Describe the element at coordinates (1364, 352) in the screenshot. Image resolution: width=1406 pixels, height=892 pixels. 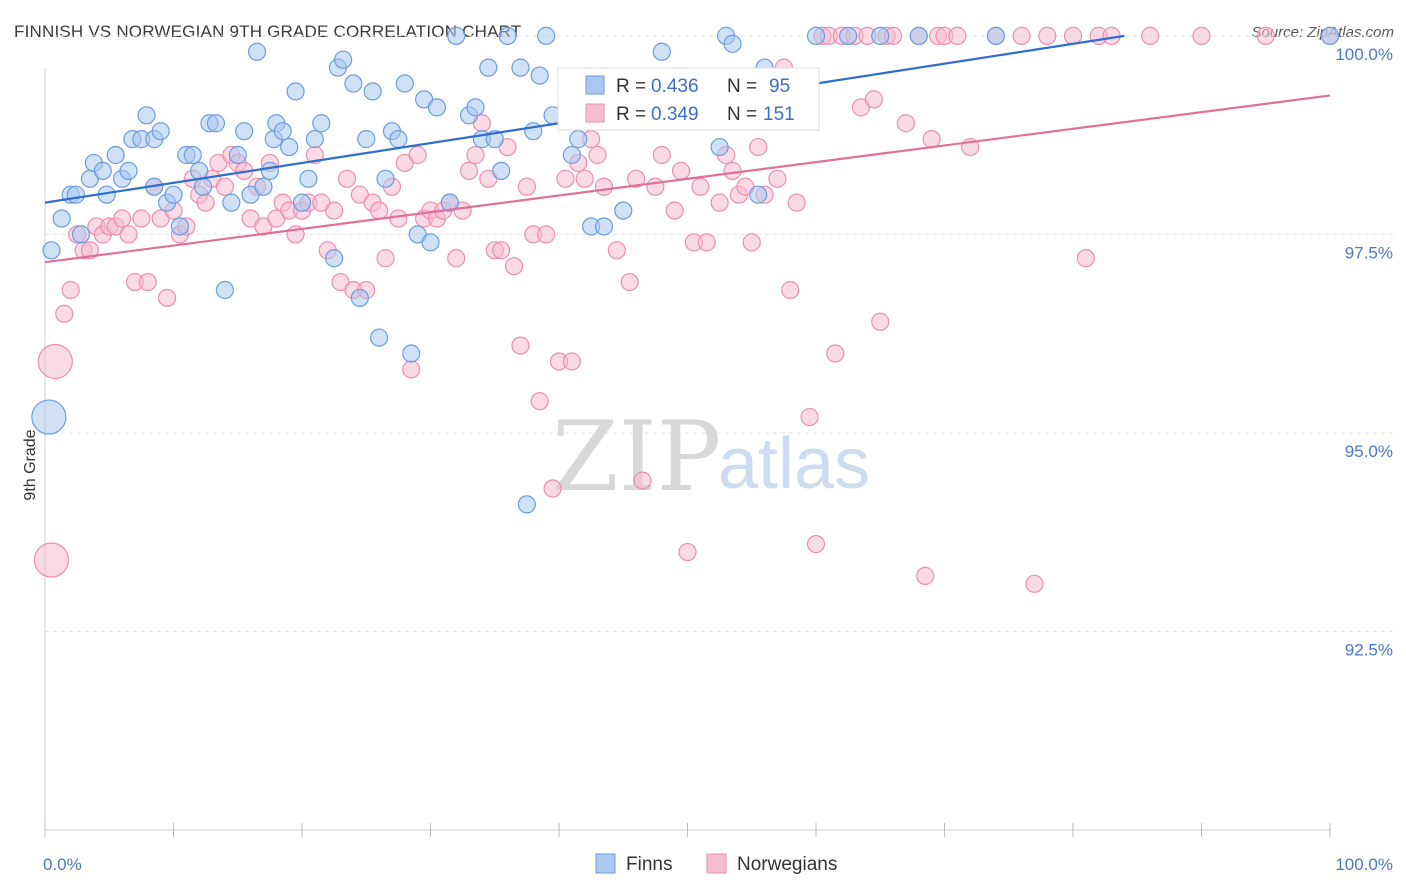
I see `y-tick-labels: 100.0% 97.5% 95.0% 92.5%` at that location.